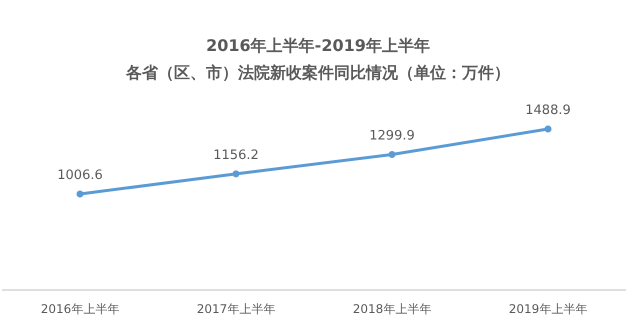  What do you see at coordinates (318, 45) in the screenshot?
I see `chart-title: 2016年上半年-2019年上半年` at bounding box center [318, 45].